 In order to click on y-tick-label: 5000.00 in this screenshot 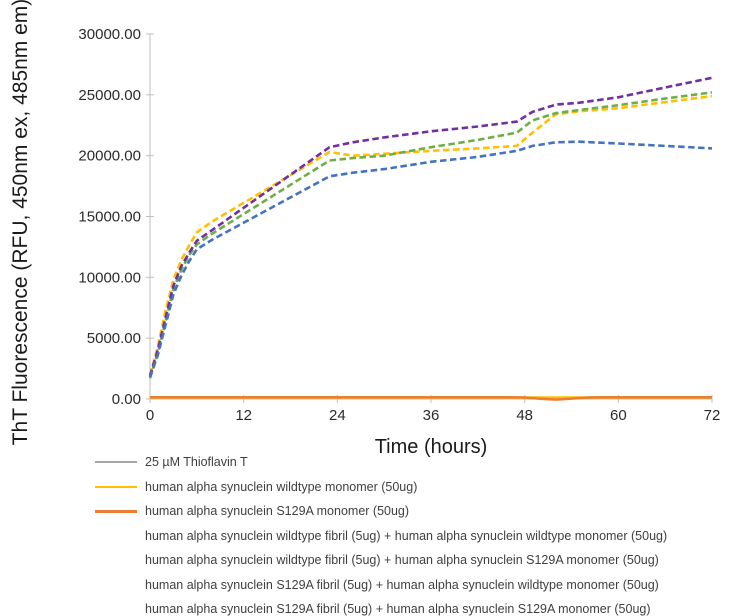, I will do `click(114, 338)`.